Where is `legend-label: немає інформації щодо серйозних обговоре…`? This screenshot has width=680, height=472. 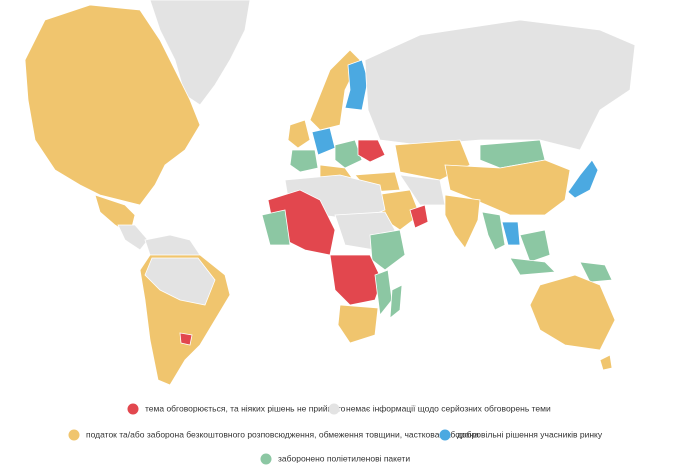
legend-label: немає інформації щодо серйозних обговоре… is located at coordinates (448, 408).